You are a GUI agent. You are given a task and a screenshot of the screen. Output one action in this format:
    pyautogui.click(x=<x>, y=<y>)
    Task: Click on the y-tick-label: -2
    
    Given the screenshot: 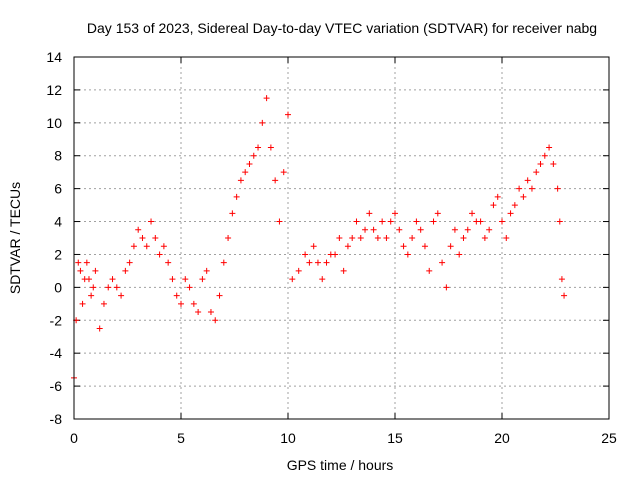 What is the action you would take?
    pyautogui.click(x=56, y=320)
    